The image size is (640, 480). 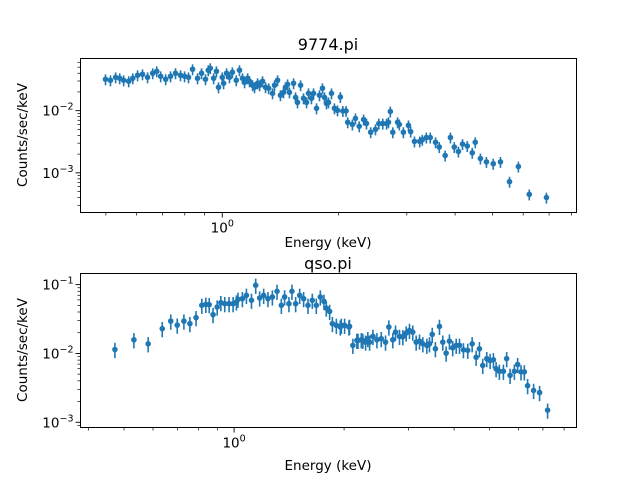 What do you see at coordinates (57, 173) in the screenshot?
I see `y-tick-label: 10⁻³` at bounding box center [57, 173].